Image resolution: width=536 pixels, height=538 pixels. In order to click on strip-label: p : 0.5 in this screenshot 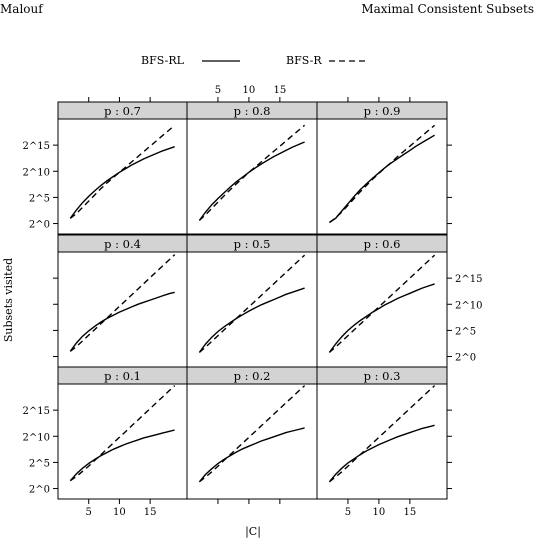, I will do `click(252, 244)`.